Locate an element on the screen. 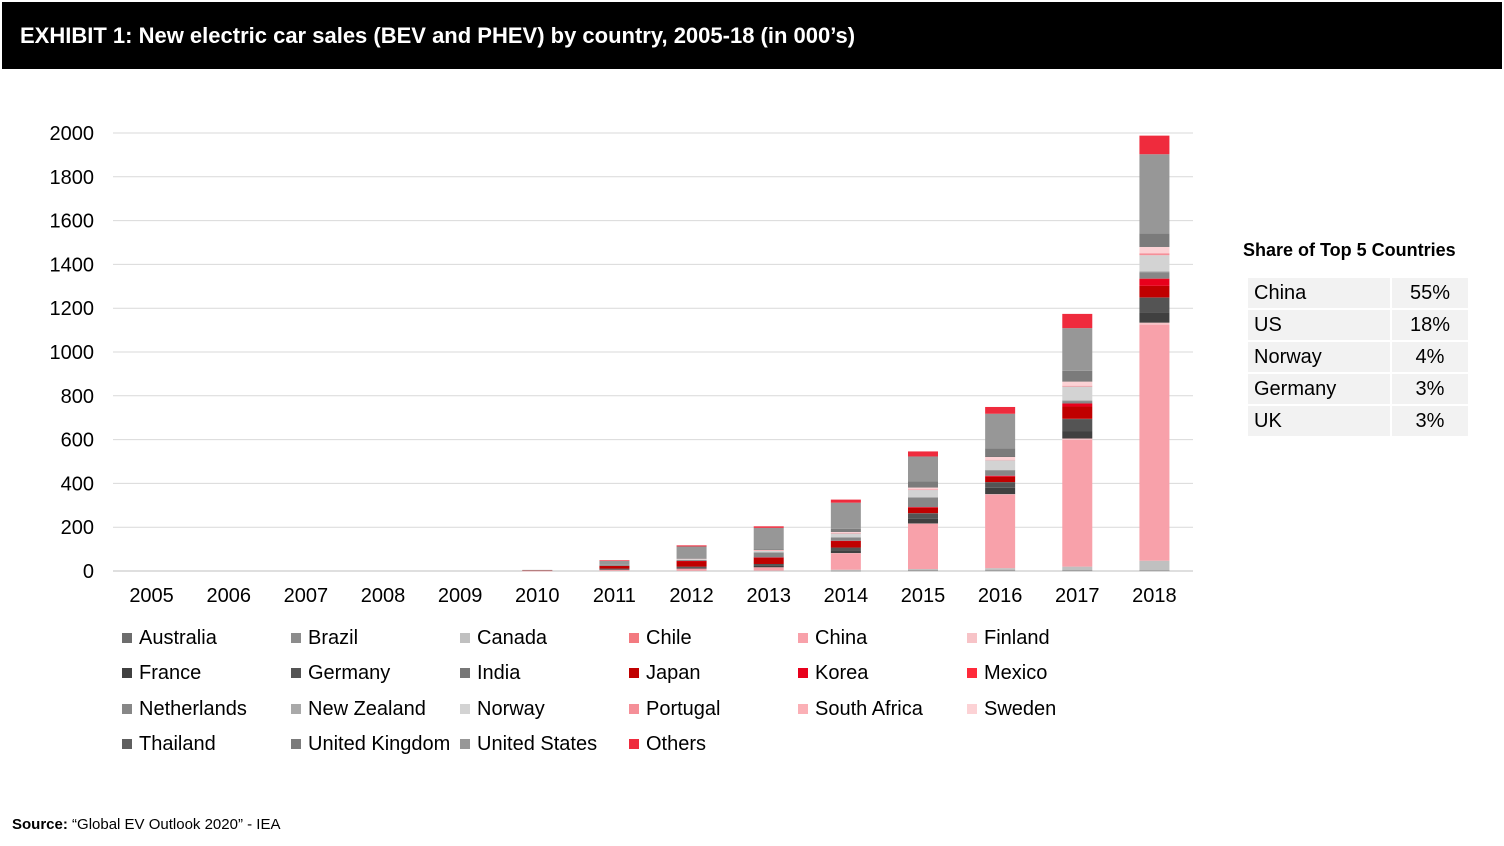 The width and height of the screenshot is (1504, 846). y-tick-label: 1800 is located at coordinates (72, 178).